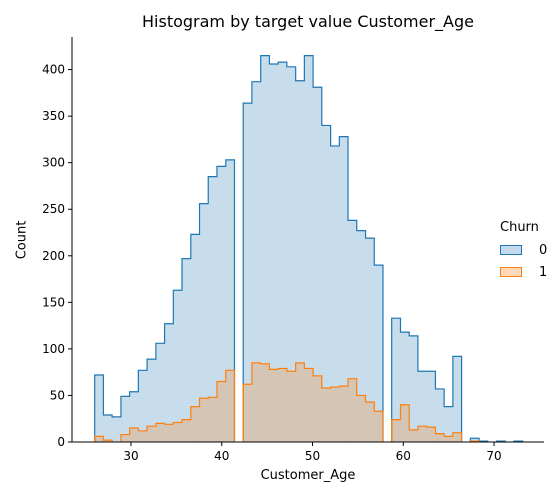 This screenshot has width=558, height=500. I want to click on legend-item-1: 1, so click(523, 272).